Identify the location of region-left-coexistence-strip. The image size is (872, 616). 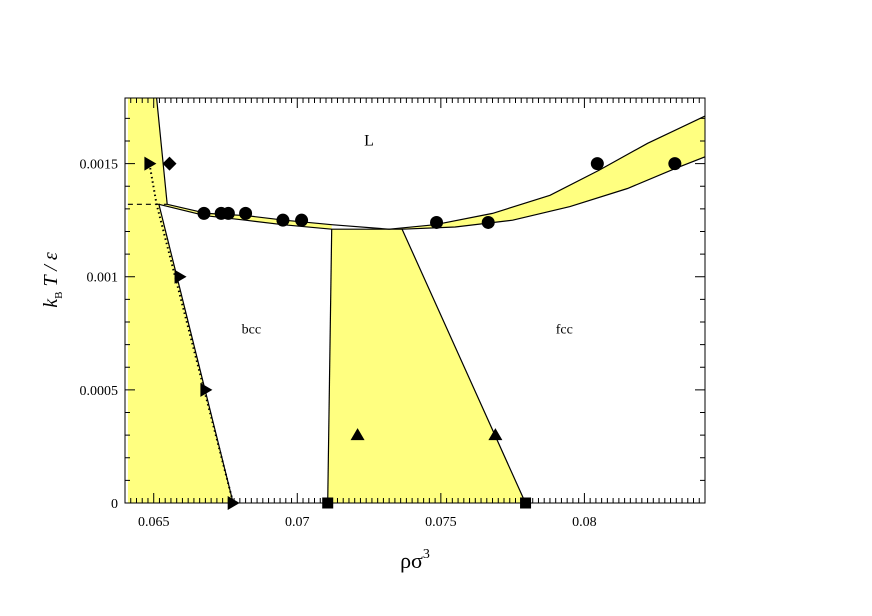
(180, 353).